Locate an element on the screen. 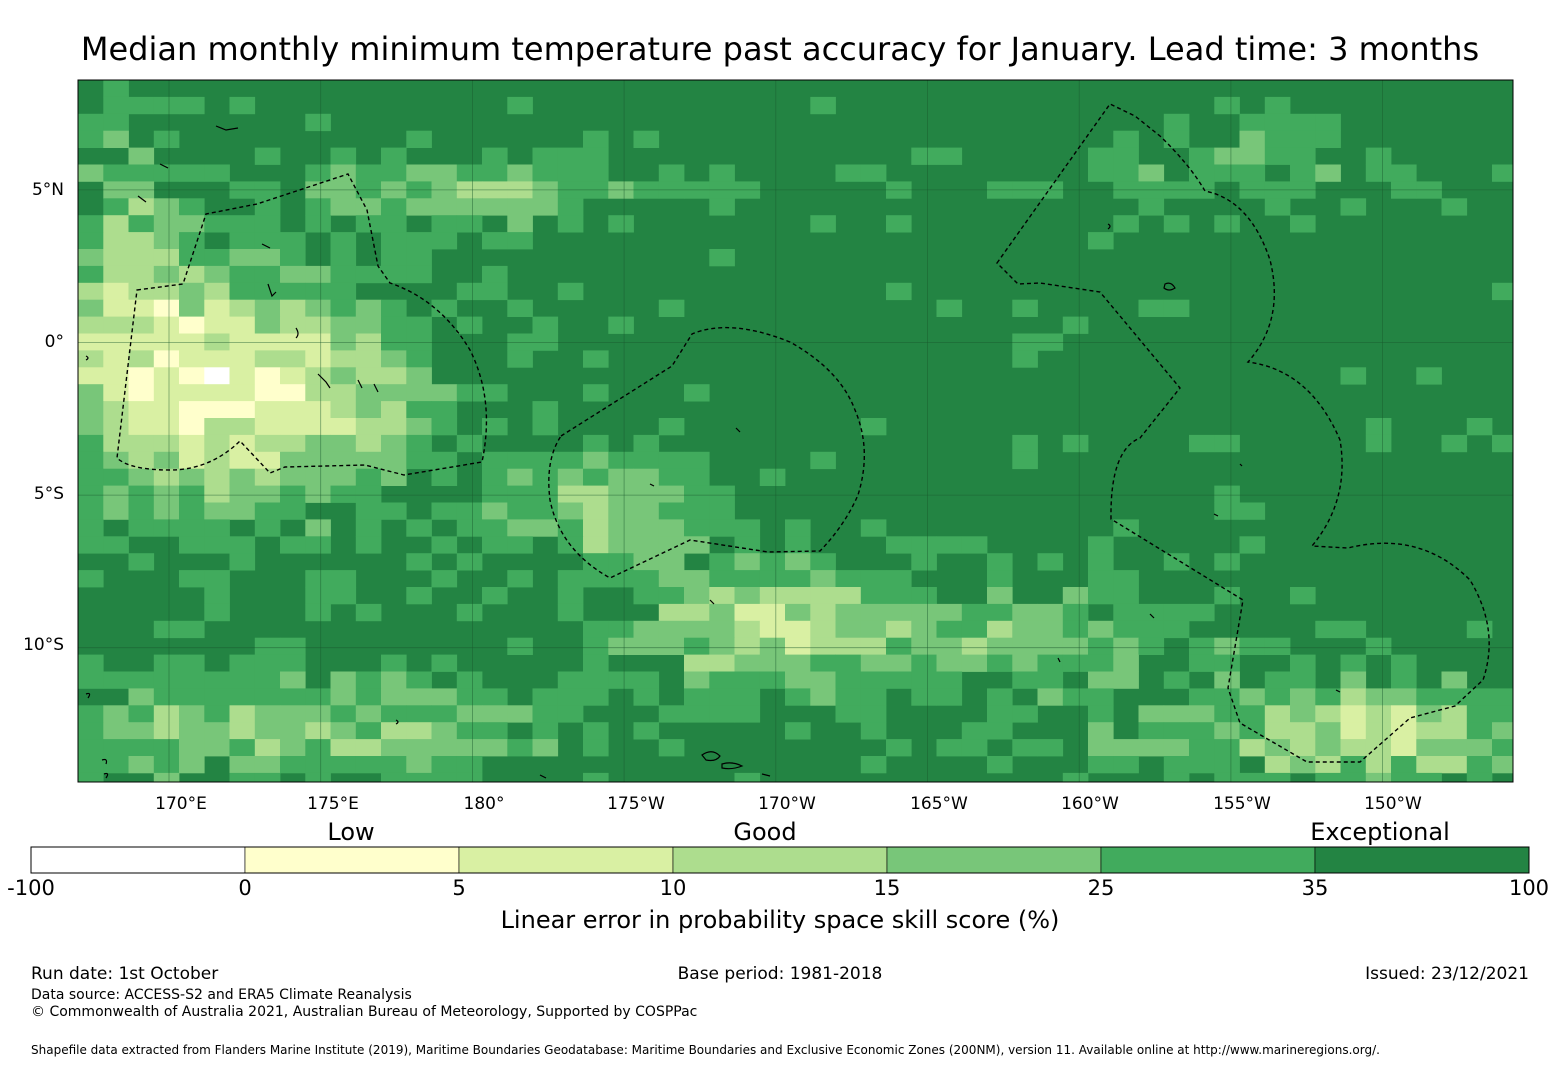  lon-label-170w: 170°W is located at coordinates (787, 804).